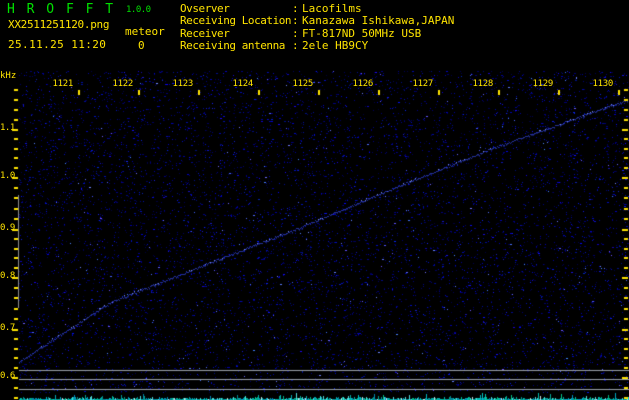  What do you see at coordinates (145, 31) in the screenshot?
I see `mode-label: meteor` at bounding box center [145, 31].